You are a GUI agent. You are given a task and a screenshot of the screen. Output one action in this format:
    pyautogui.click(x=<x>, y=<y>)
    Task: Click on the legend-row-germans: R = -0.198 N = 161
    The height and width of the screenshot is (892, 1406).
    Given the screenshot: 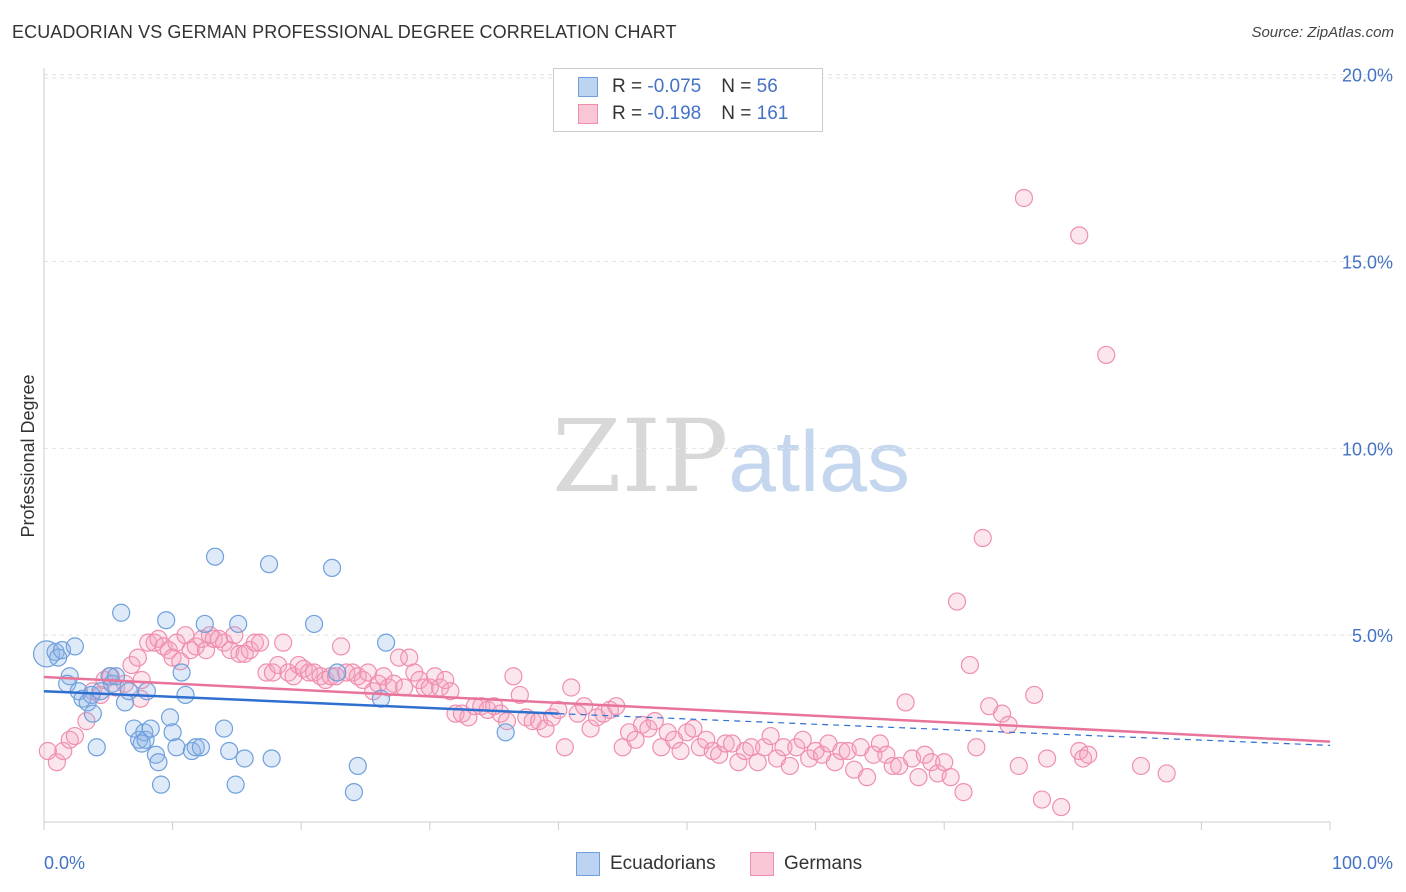 What is the action you would take?
    pyautogui.click(x=683, y=114)
    